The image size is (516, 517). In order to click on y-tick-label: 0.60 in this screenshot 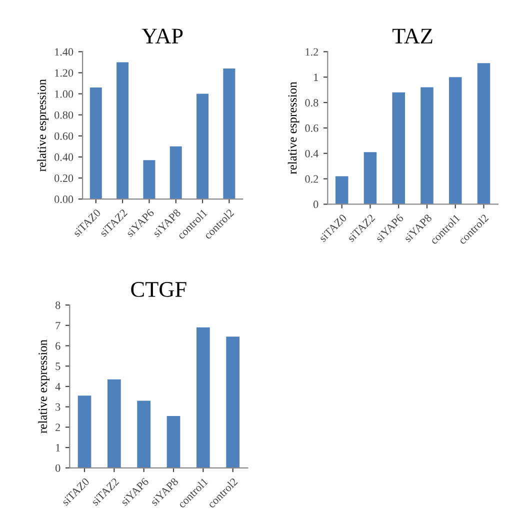, I will do `click(64, 136)`.